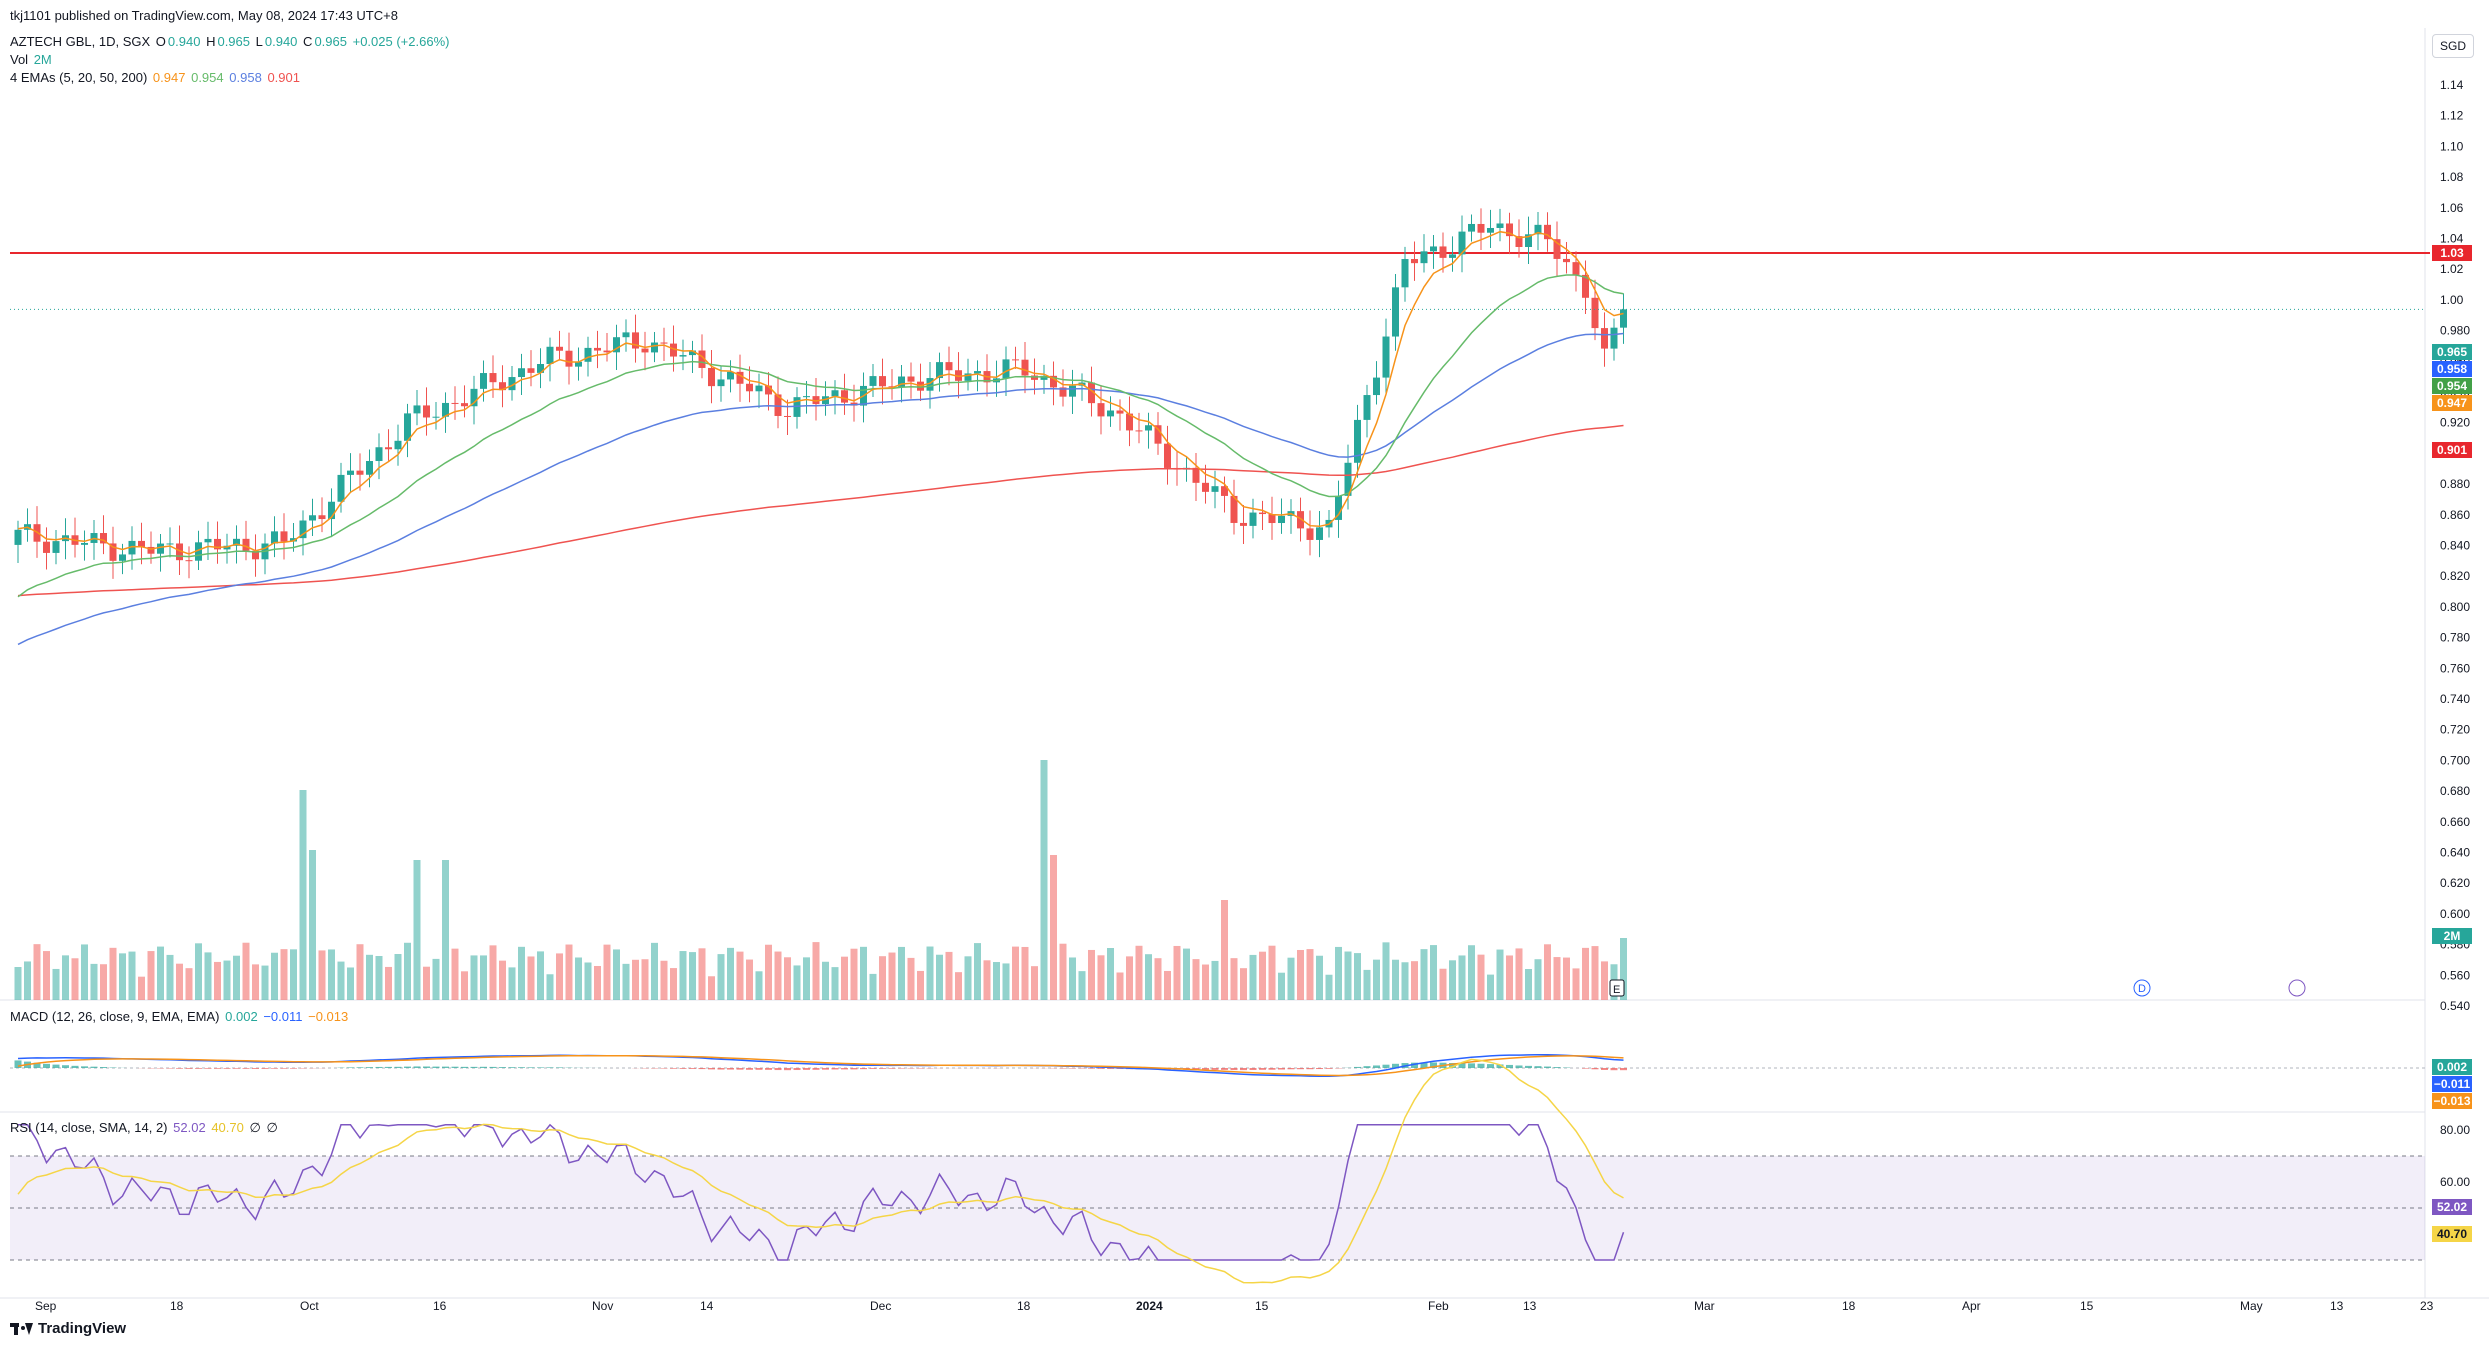  What do you see at coordinates (2453, 46) in the screenshot?
I see `currency-button: SGD` at bounding box center [2453, 46].